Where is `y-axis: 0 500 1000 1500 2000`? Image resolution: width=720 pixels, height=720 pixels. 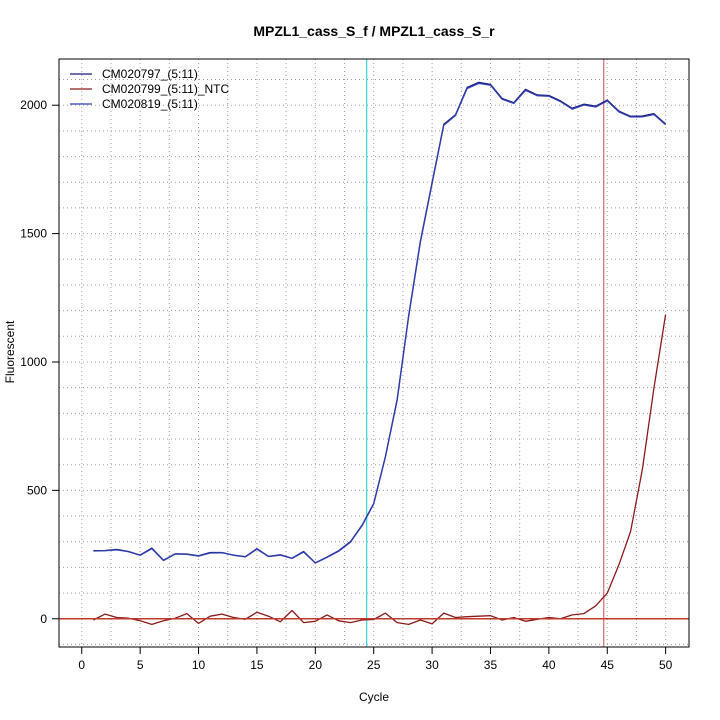
y-axis: 0 500 1000 1500 2000 is located at coordinates (39, 362).